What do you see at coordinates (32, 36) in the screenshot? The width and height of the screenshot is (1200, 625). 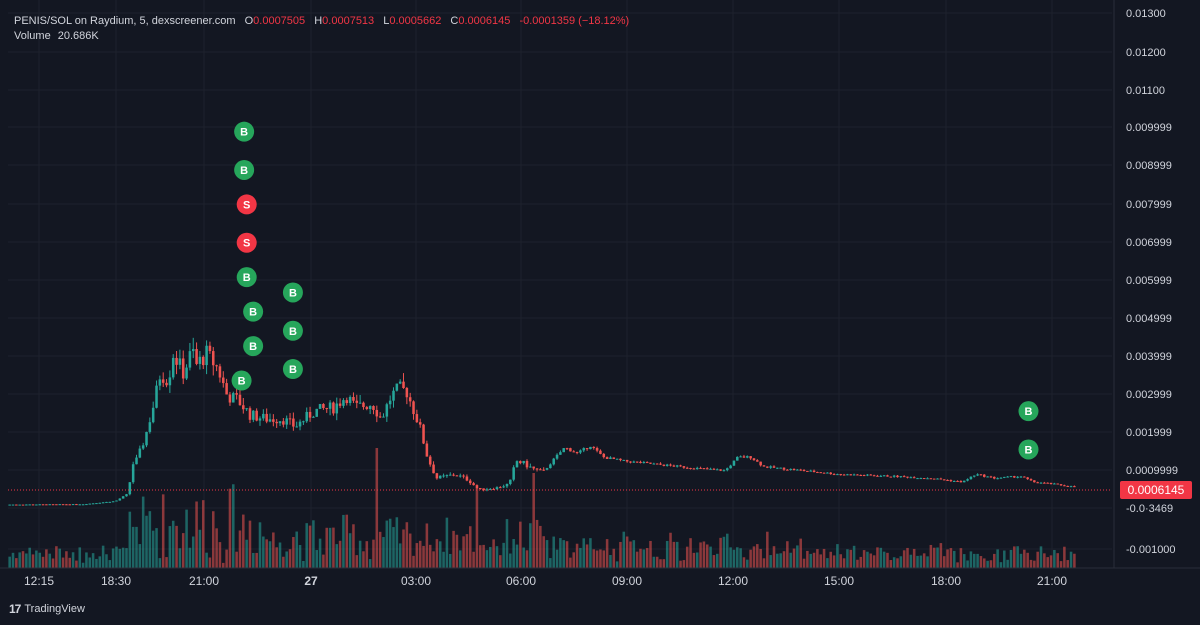 I see `volume-label: Volume` at bounding box center [32, 36].